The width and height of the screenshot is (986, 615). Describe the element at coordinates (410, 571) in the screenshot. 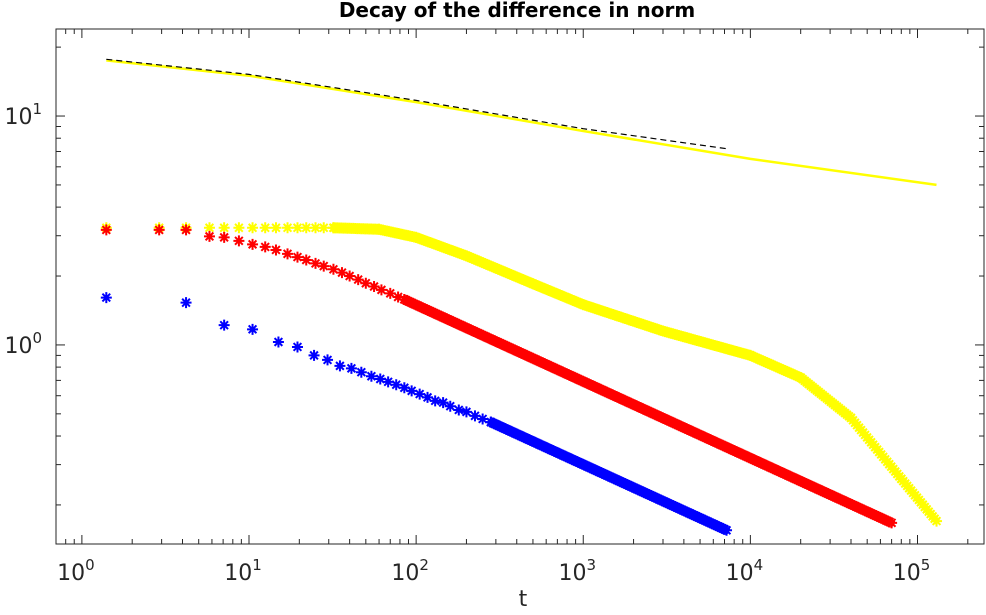

I see `x-tick-label: 10²` at that location.